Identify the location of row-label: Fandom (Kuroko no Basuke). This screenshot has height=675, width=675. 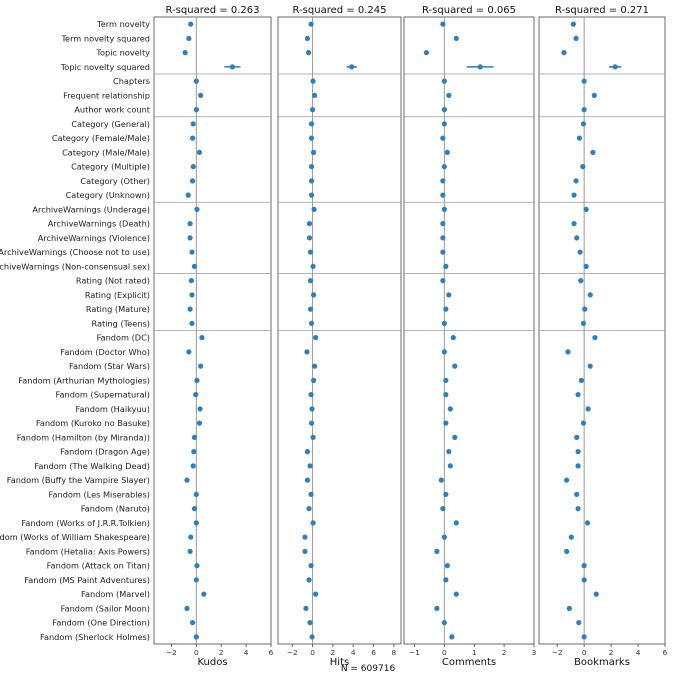
(93, 423).